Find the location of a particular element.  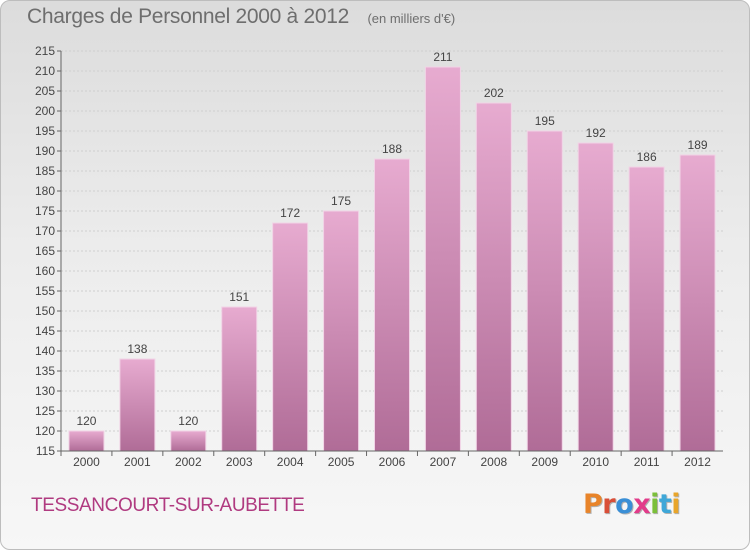

logo-letter: t is located at coordinates (665, 504).